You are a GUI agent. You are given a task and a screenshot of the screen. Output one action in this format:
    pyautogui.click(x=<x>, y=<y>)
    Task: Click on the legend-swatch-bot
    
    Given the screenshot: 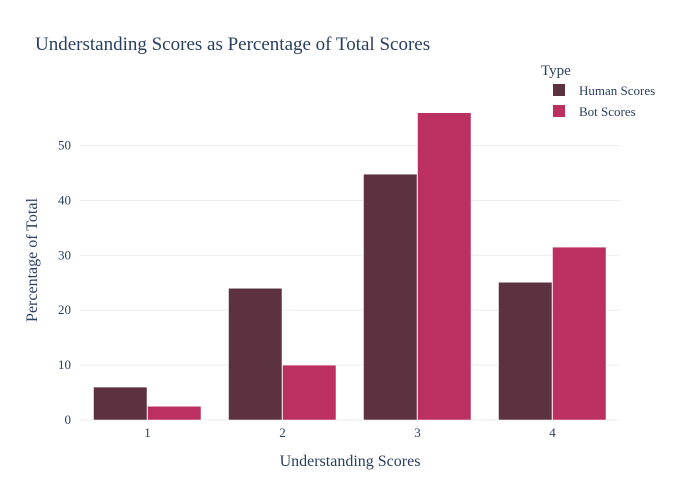 What is the action you would take?
    pyautogui.click(x=559, y=111)
    